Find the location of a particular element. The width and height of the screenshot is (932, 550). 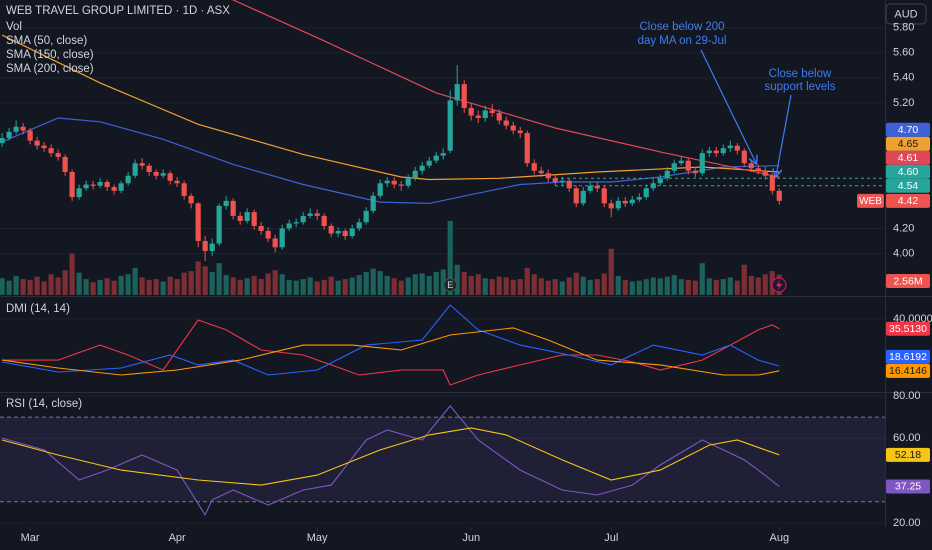

currency-button-box is located at coordinates (906, 14).